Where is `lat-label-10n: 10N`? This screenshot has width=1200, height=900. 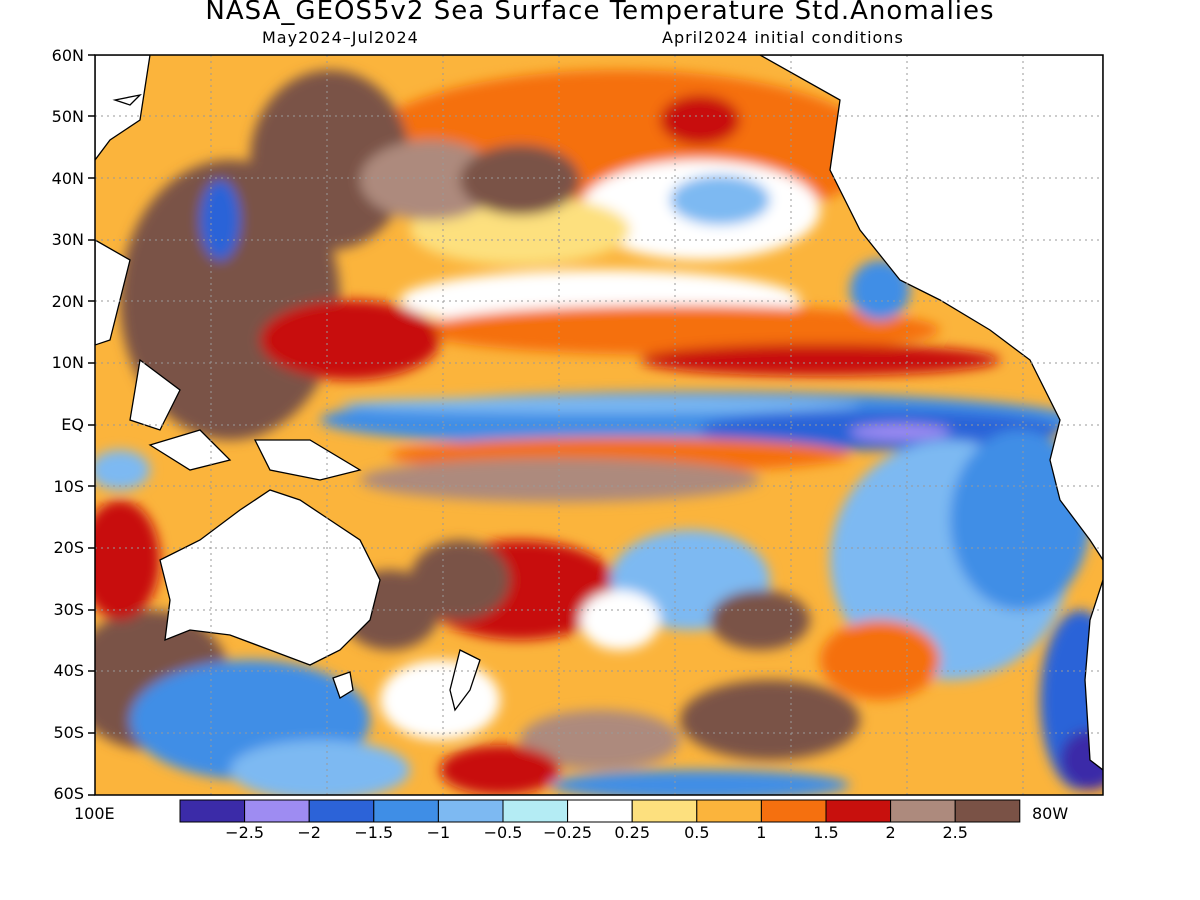 lat-label-10n: 10N is located at coordinates (67, 362).